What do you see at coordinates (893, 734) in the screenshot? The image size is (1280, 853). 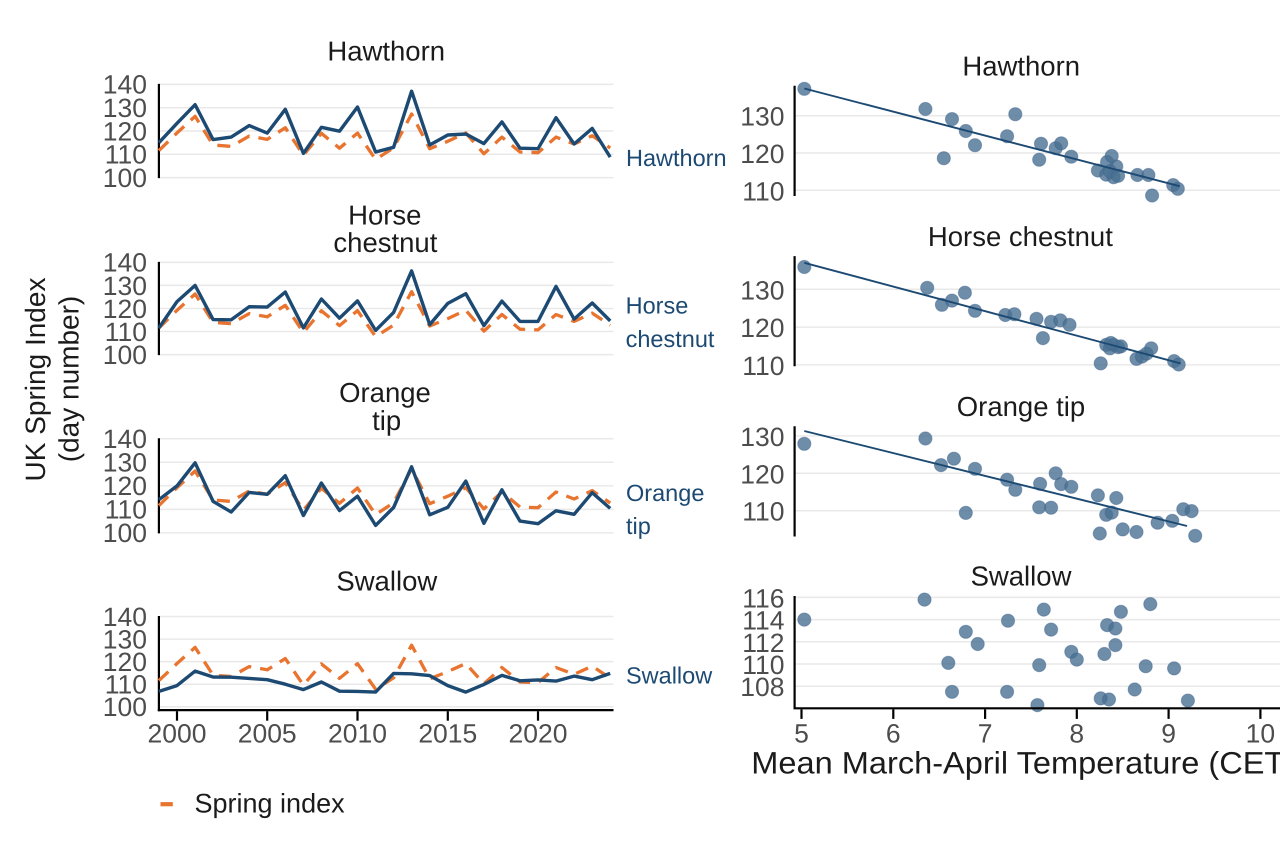 I see `svg-text: 6` at bounding box center [893, 734].